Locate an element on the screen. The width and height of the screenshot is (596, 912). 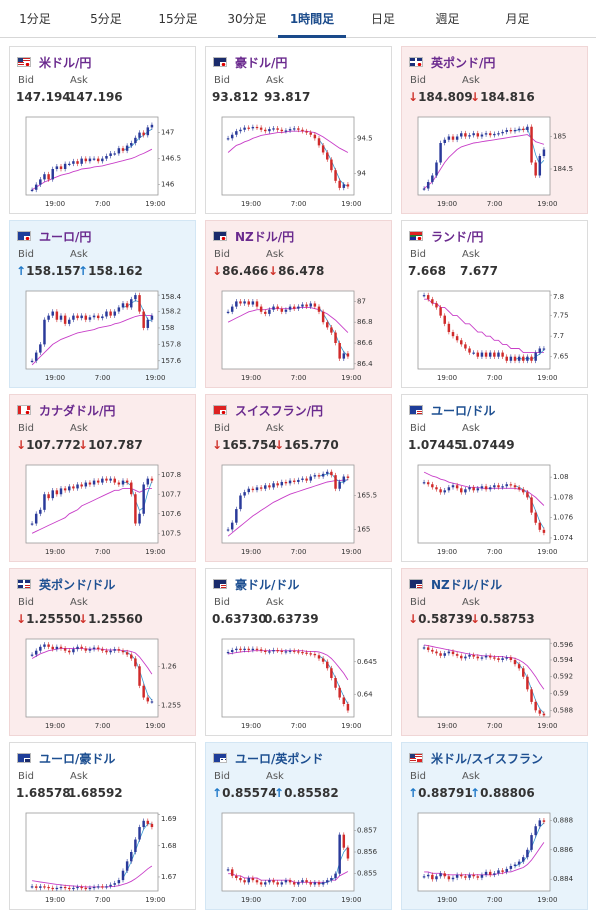
chart-area: 158.4 158.2 158 157.8 157.6 19:00 7:00 19:00 is located at coordinates (105, 335).